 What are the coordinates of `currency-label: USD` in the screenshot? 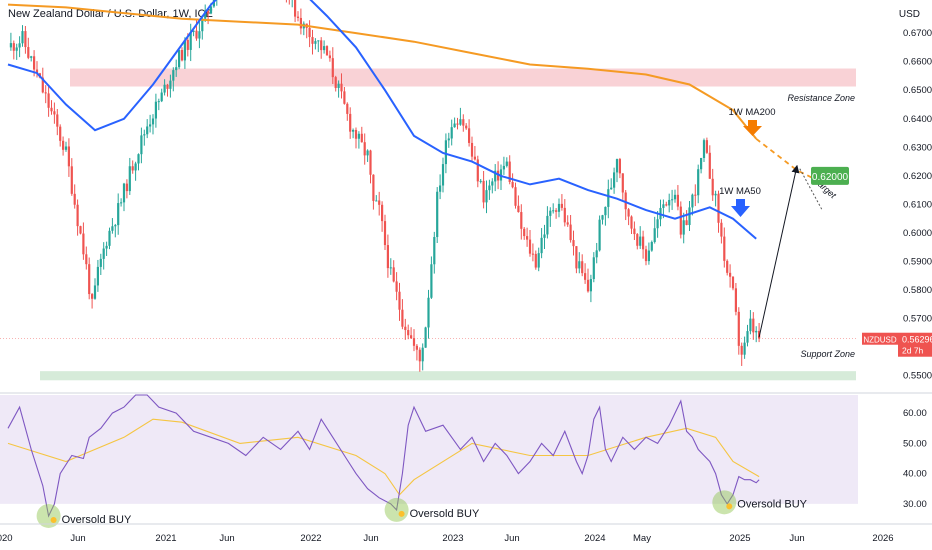 It's located at (909, 14).